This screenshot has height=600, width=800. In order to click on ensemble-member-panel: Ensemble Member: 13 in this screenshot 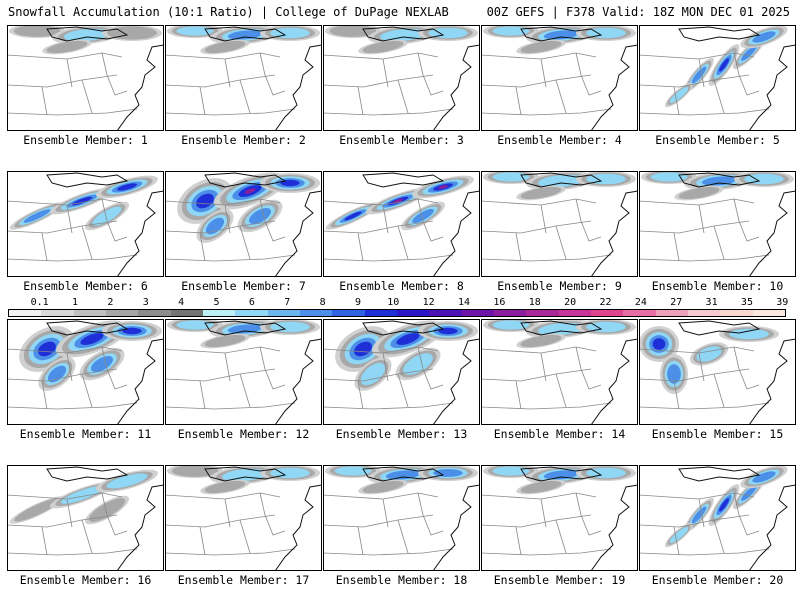, I will do `click(401, 382)`.